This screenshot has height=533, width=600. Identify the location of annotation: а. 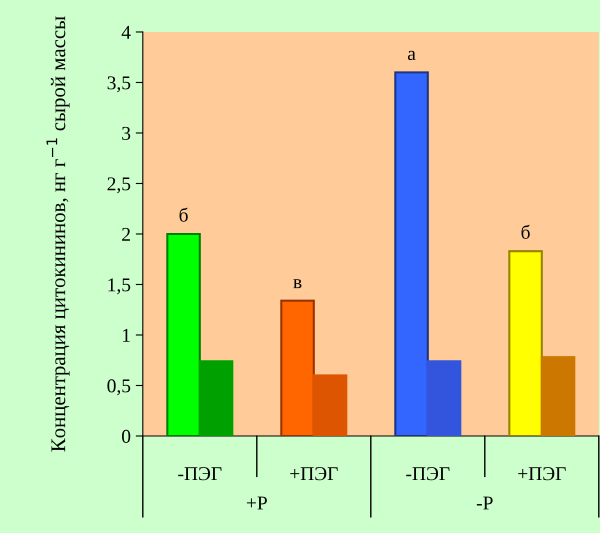
(412, 55).